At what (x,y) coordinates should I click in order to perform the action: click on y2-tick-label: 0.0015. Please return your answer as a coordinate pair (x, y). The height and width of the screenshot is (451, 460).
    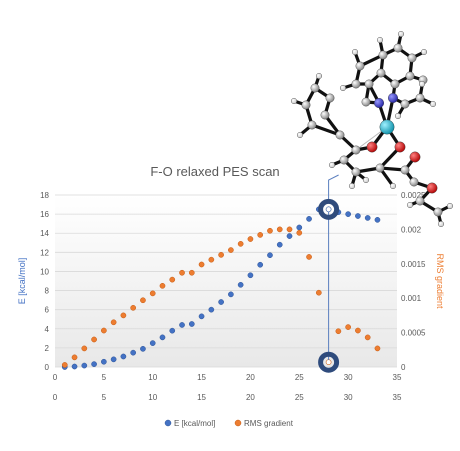
    Looking at the image, I should click on (413, 264).